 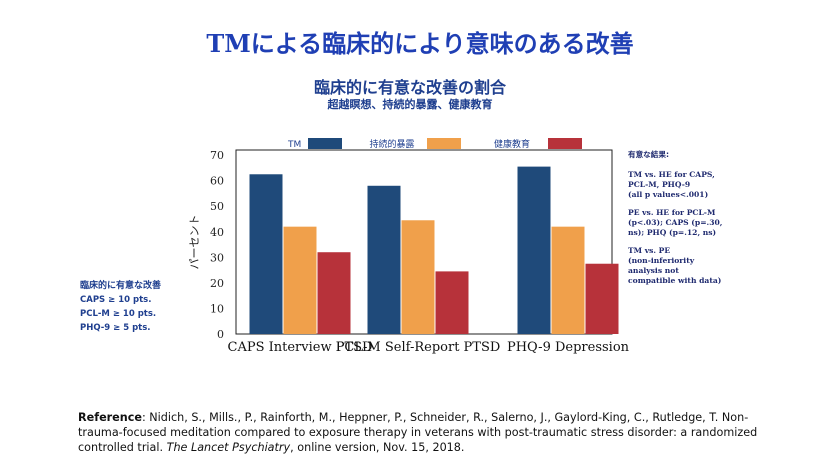 What do you see at coordinates (512, 144) in the screenshot?
I see `legend-label: 健康教育` at bounding box center [512, 144].